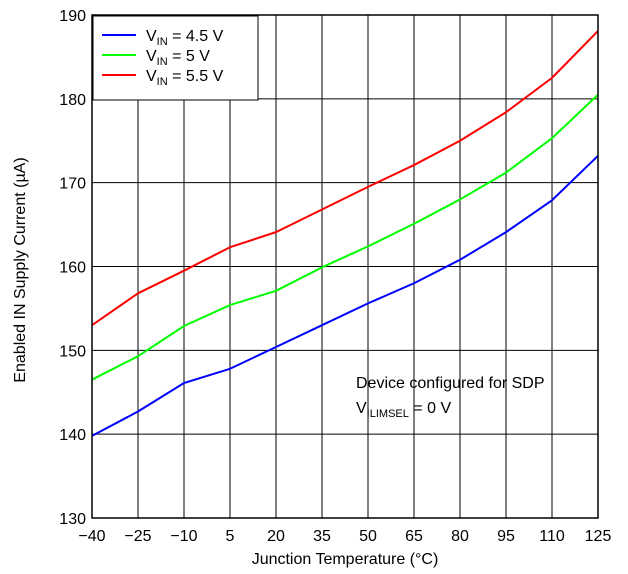  I want to click on x-tick-label: 95, so click(506, 536).